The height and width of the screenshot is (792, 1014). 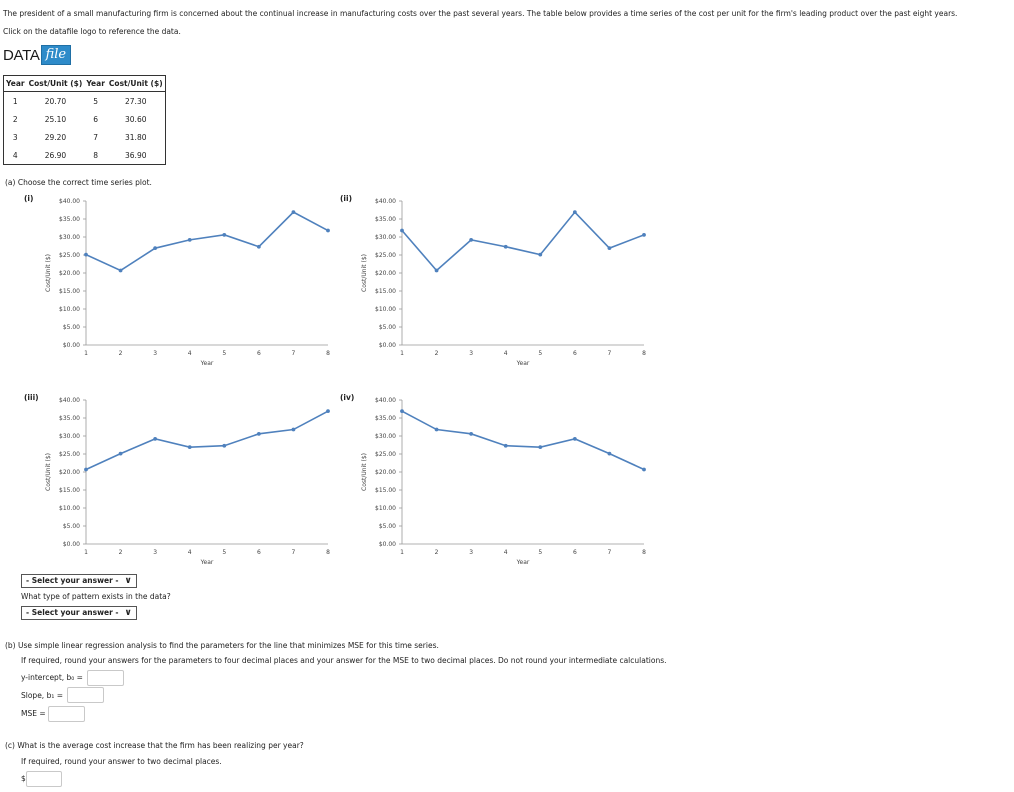 I want to click on pattern-select-value: - Select your answer -, so click(x=72, y=612).